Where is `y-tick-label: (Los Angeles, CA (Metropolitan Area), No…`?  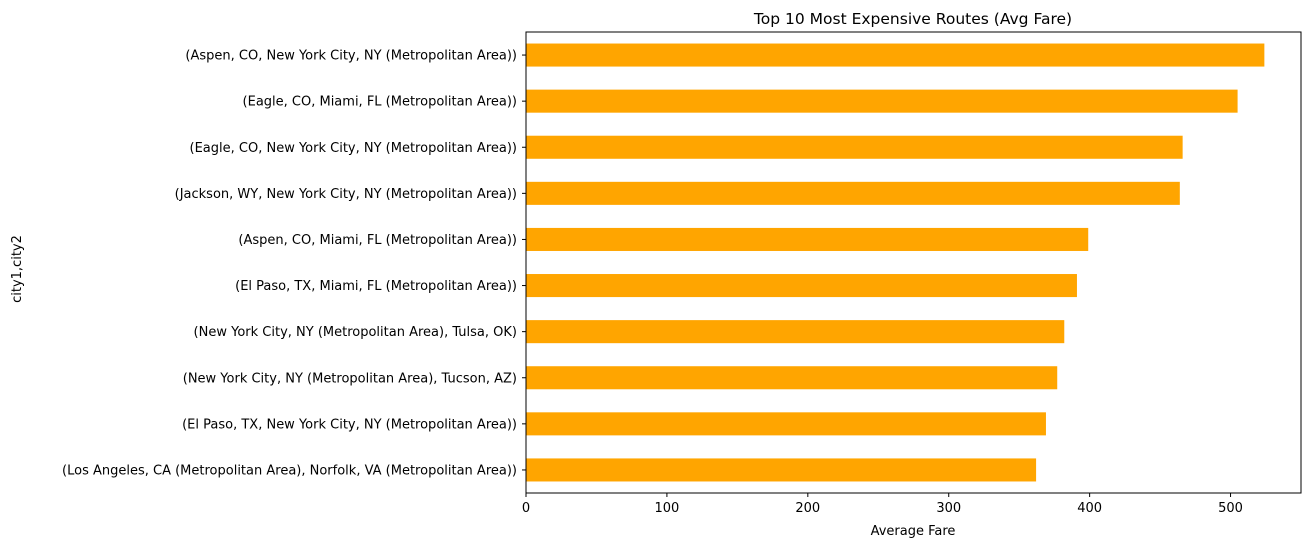
y-tick-label: (Los Angeles, CA (Metropolitan Area), No… is located at coordinates (289, 470).